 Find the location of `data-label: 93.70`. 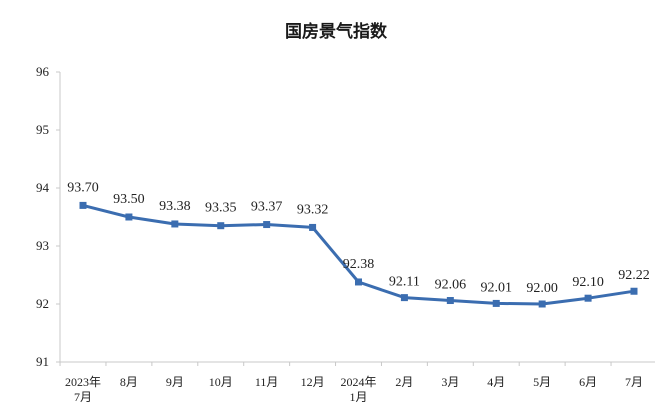

data-label: 93.70 is located at coordinates (83, 187).